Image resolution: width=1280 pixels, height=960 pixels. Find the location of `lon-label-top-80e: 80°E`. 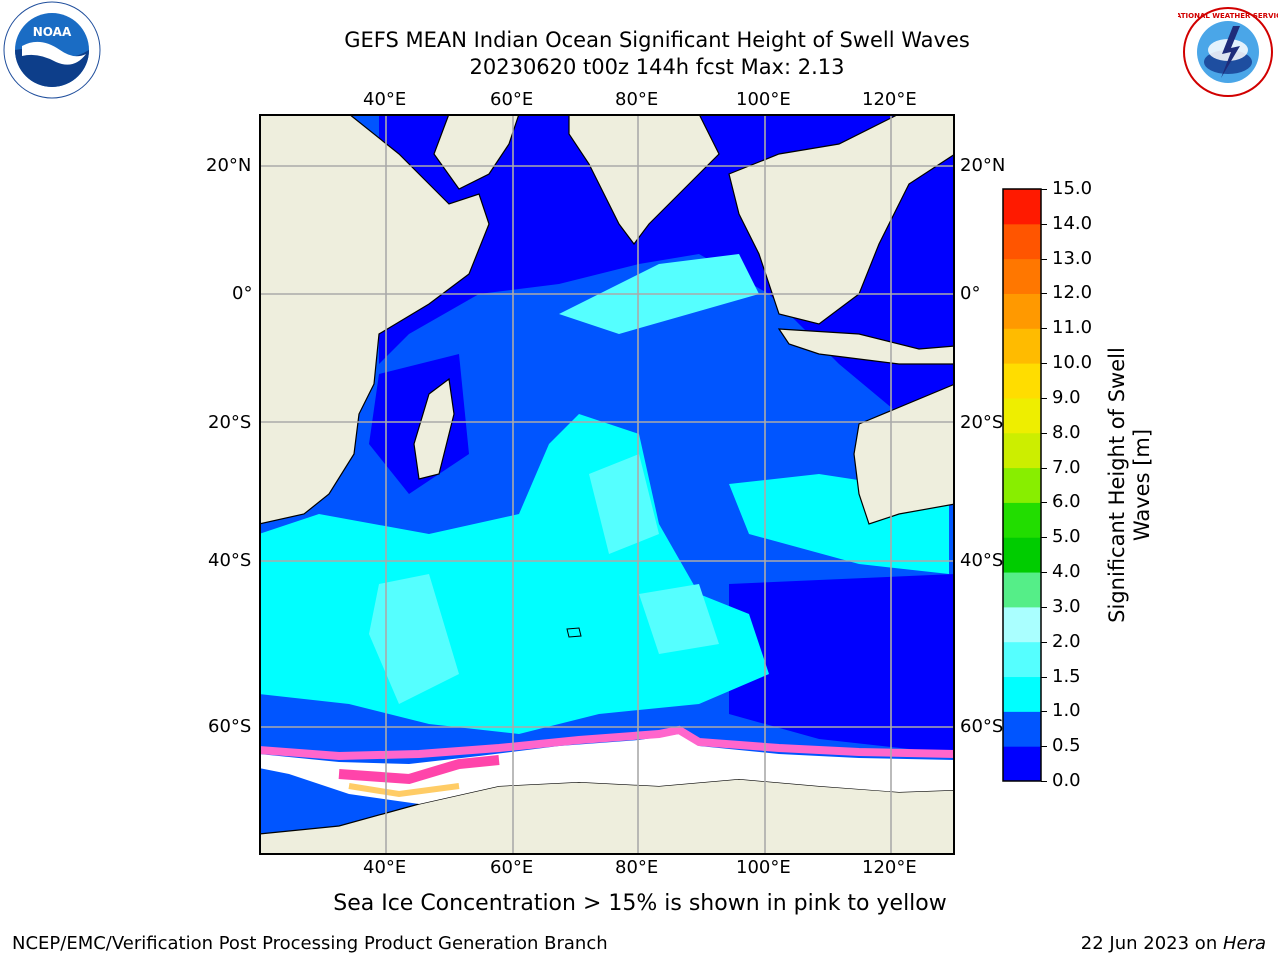

lon-label-top-80e: 80°E is located at coordinates (637, 99).